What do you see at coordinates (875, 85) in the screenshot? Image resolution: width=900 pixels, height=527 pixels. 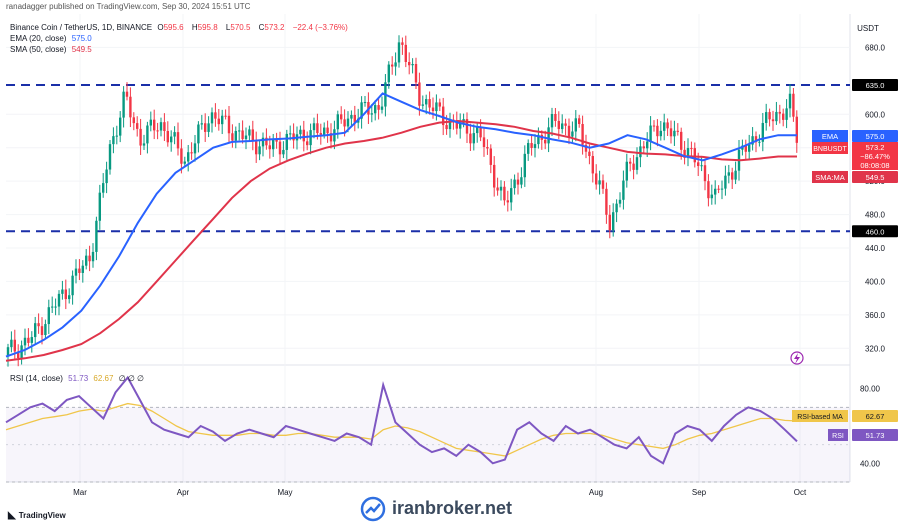 I see `resistance-price-tag-bg` at bounding box center [875, 85].